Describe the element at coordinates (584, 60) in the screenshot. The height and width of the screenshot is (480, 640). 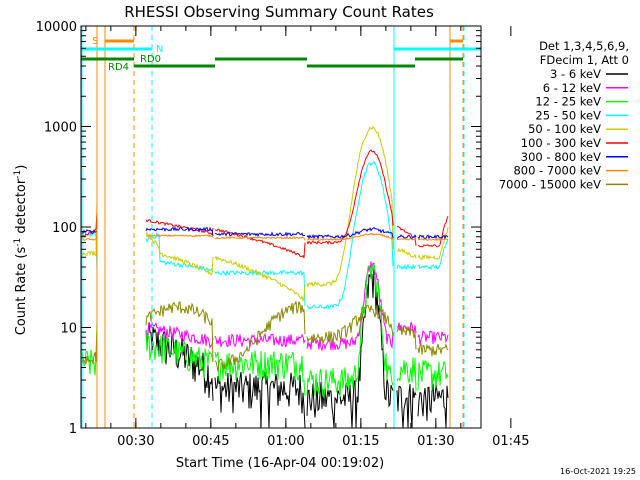
I see `legend-header-line-2: FDecim 1, Att 0` at that location.